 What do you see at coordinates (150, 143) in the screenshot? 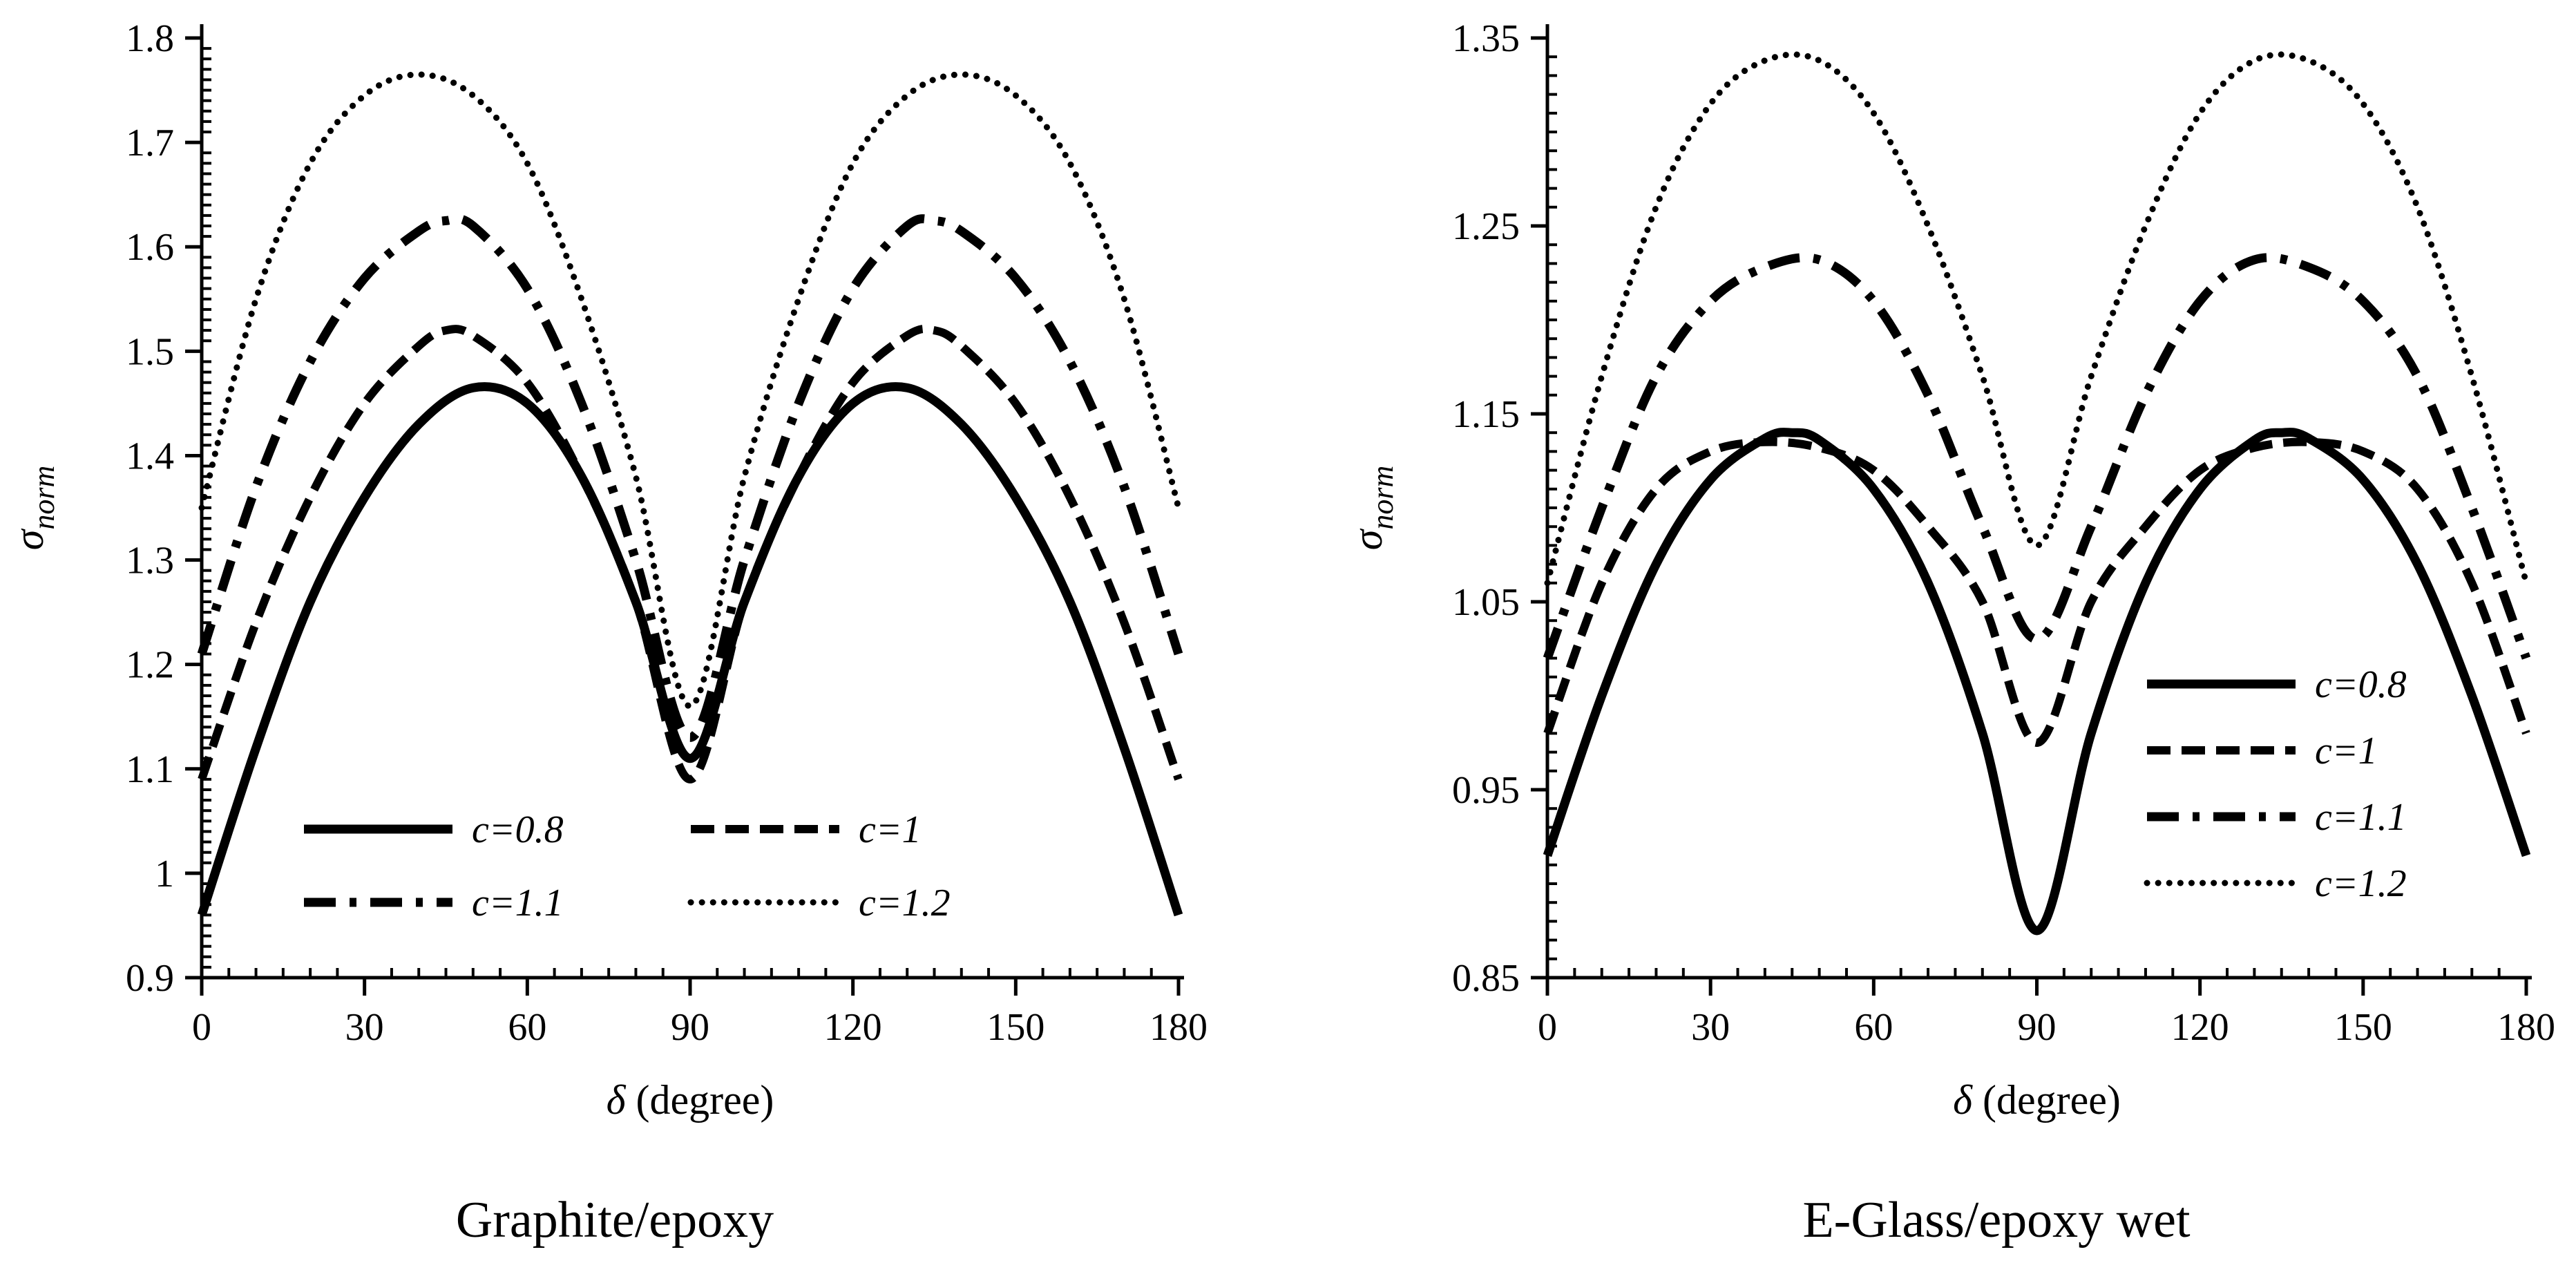
I see `y-tick-label: 1.7` at bounding box center [150, 143].